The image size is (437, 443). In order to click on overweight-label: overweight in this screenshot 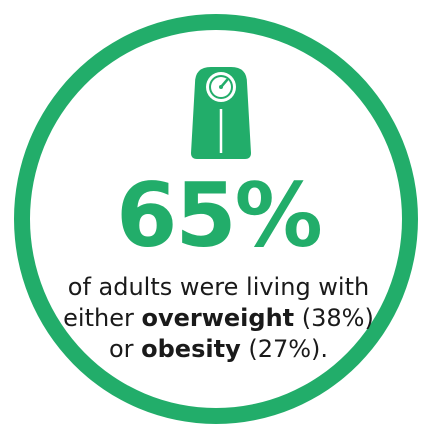, I will do `click(218, 318)`.